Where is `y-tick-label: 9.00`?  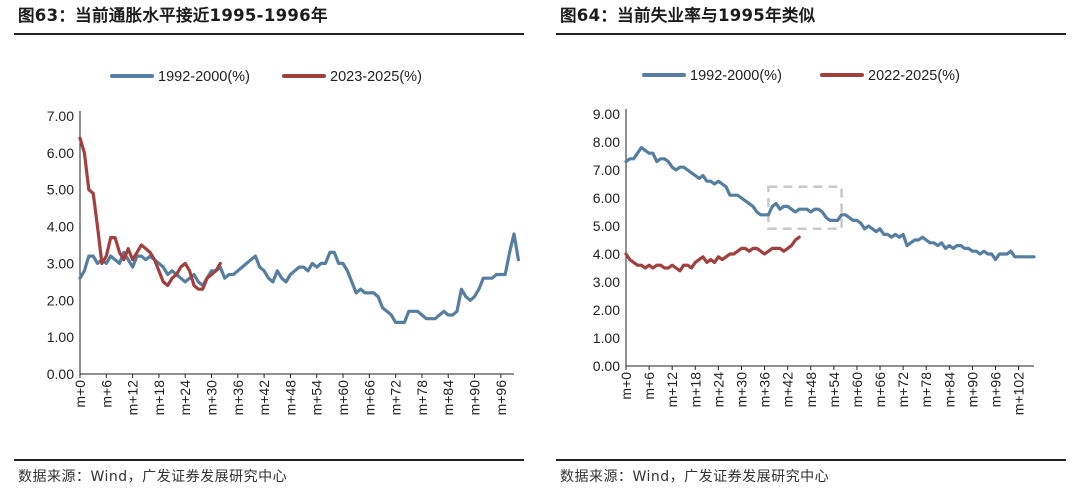 y-tick-label: 9.00 is located at coordinates (606, 114).